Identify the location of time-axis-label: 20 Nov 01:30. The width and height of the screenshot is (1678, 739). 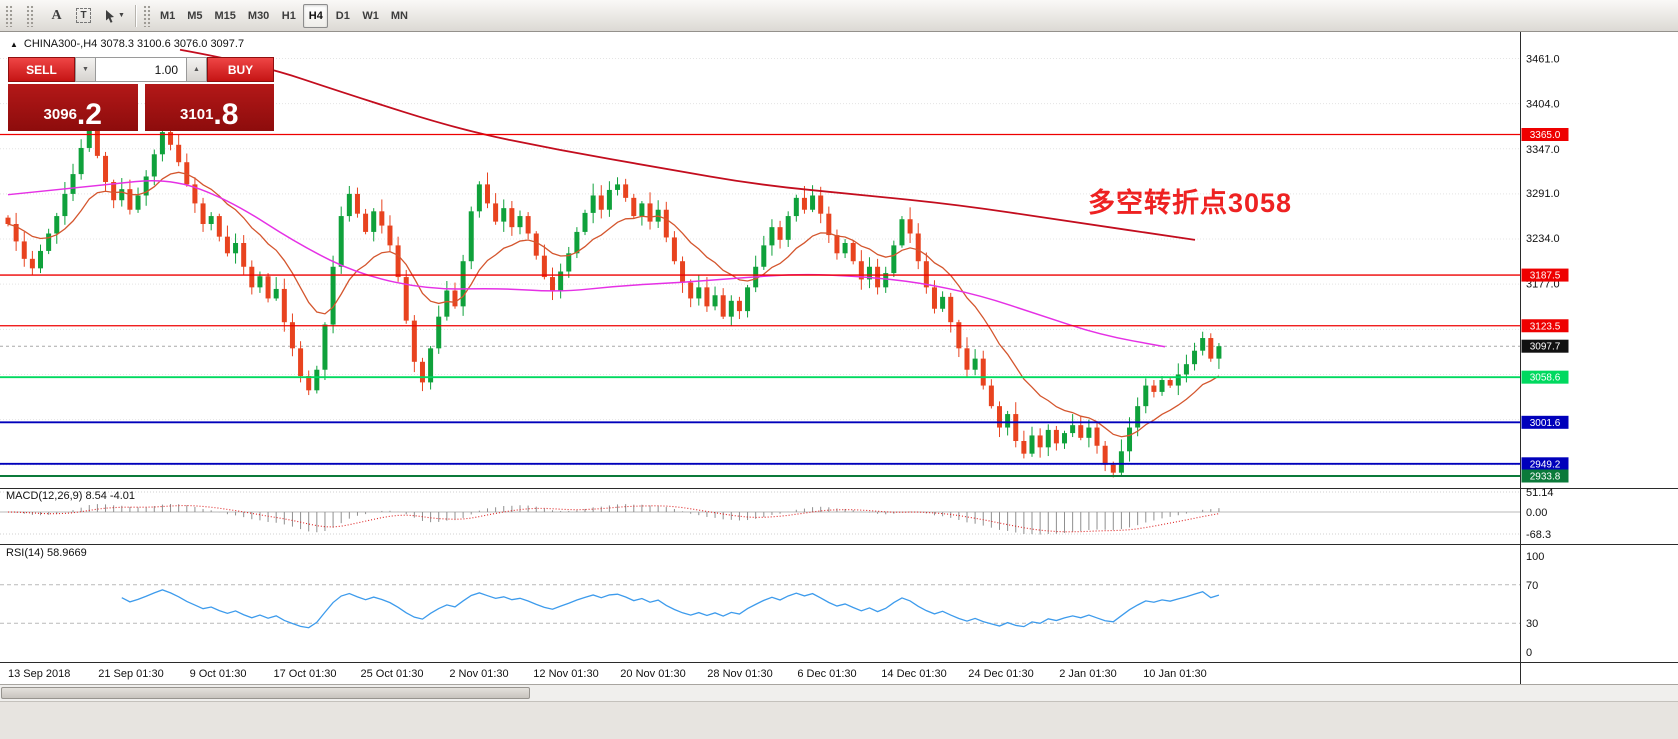
(652, 674).